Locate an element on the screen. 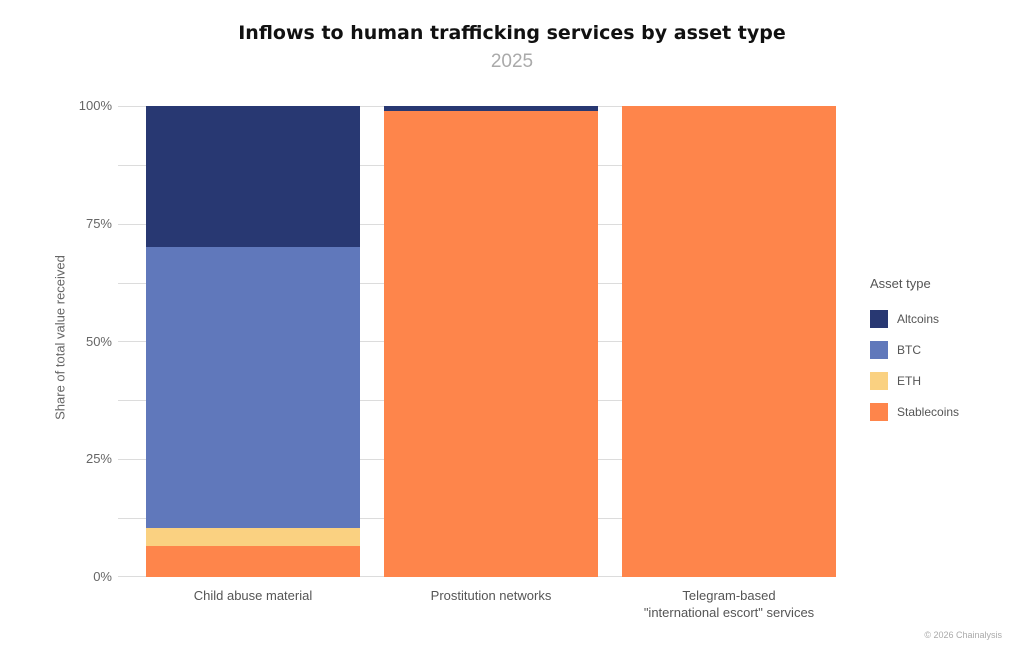 This screenshot has height=647, width=1024. legend-label: Altcoins is located at coordinates (918, 318).